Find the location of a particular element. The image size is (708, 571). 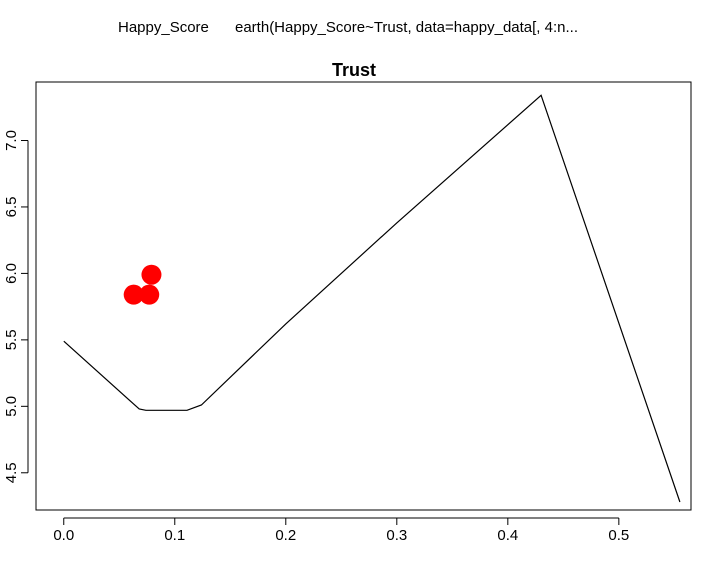

x-axis: 0.0 0.1 0.2 0.3 0.4 0.5 is located at coordinates (341, 530).